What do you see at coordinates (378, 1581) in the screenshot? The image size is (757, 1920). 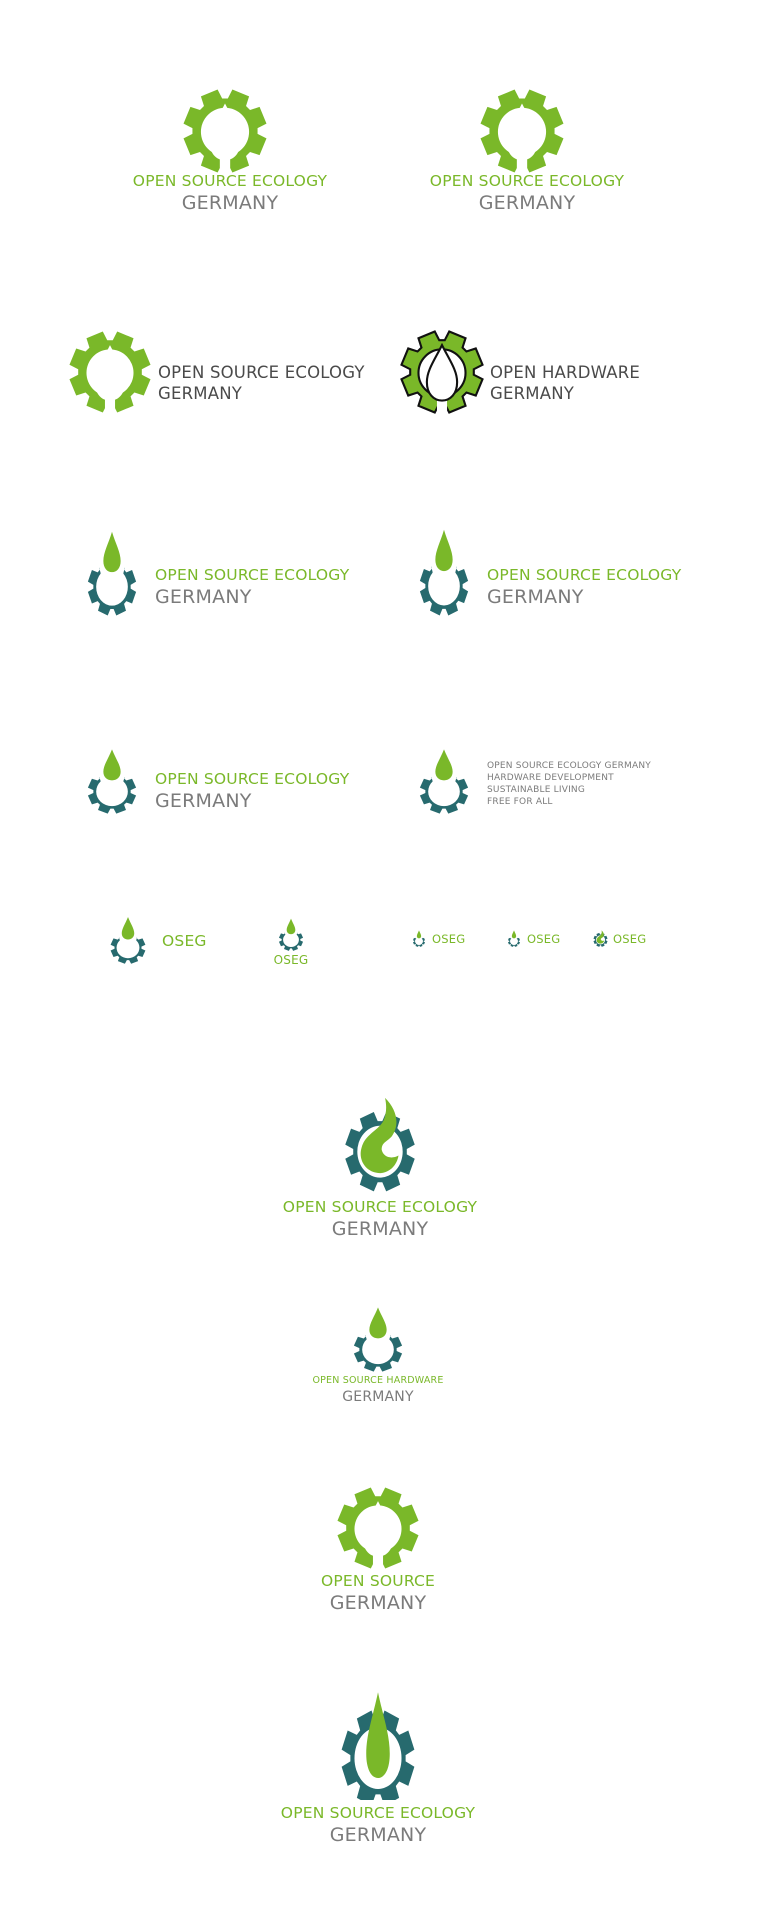 I see `logo-line1: OPEN SOURCE` at bounding box center [378, 1581].